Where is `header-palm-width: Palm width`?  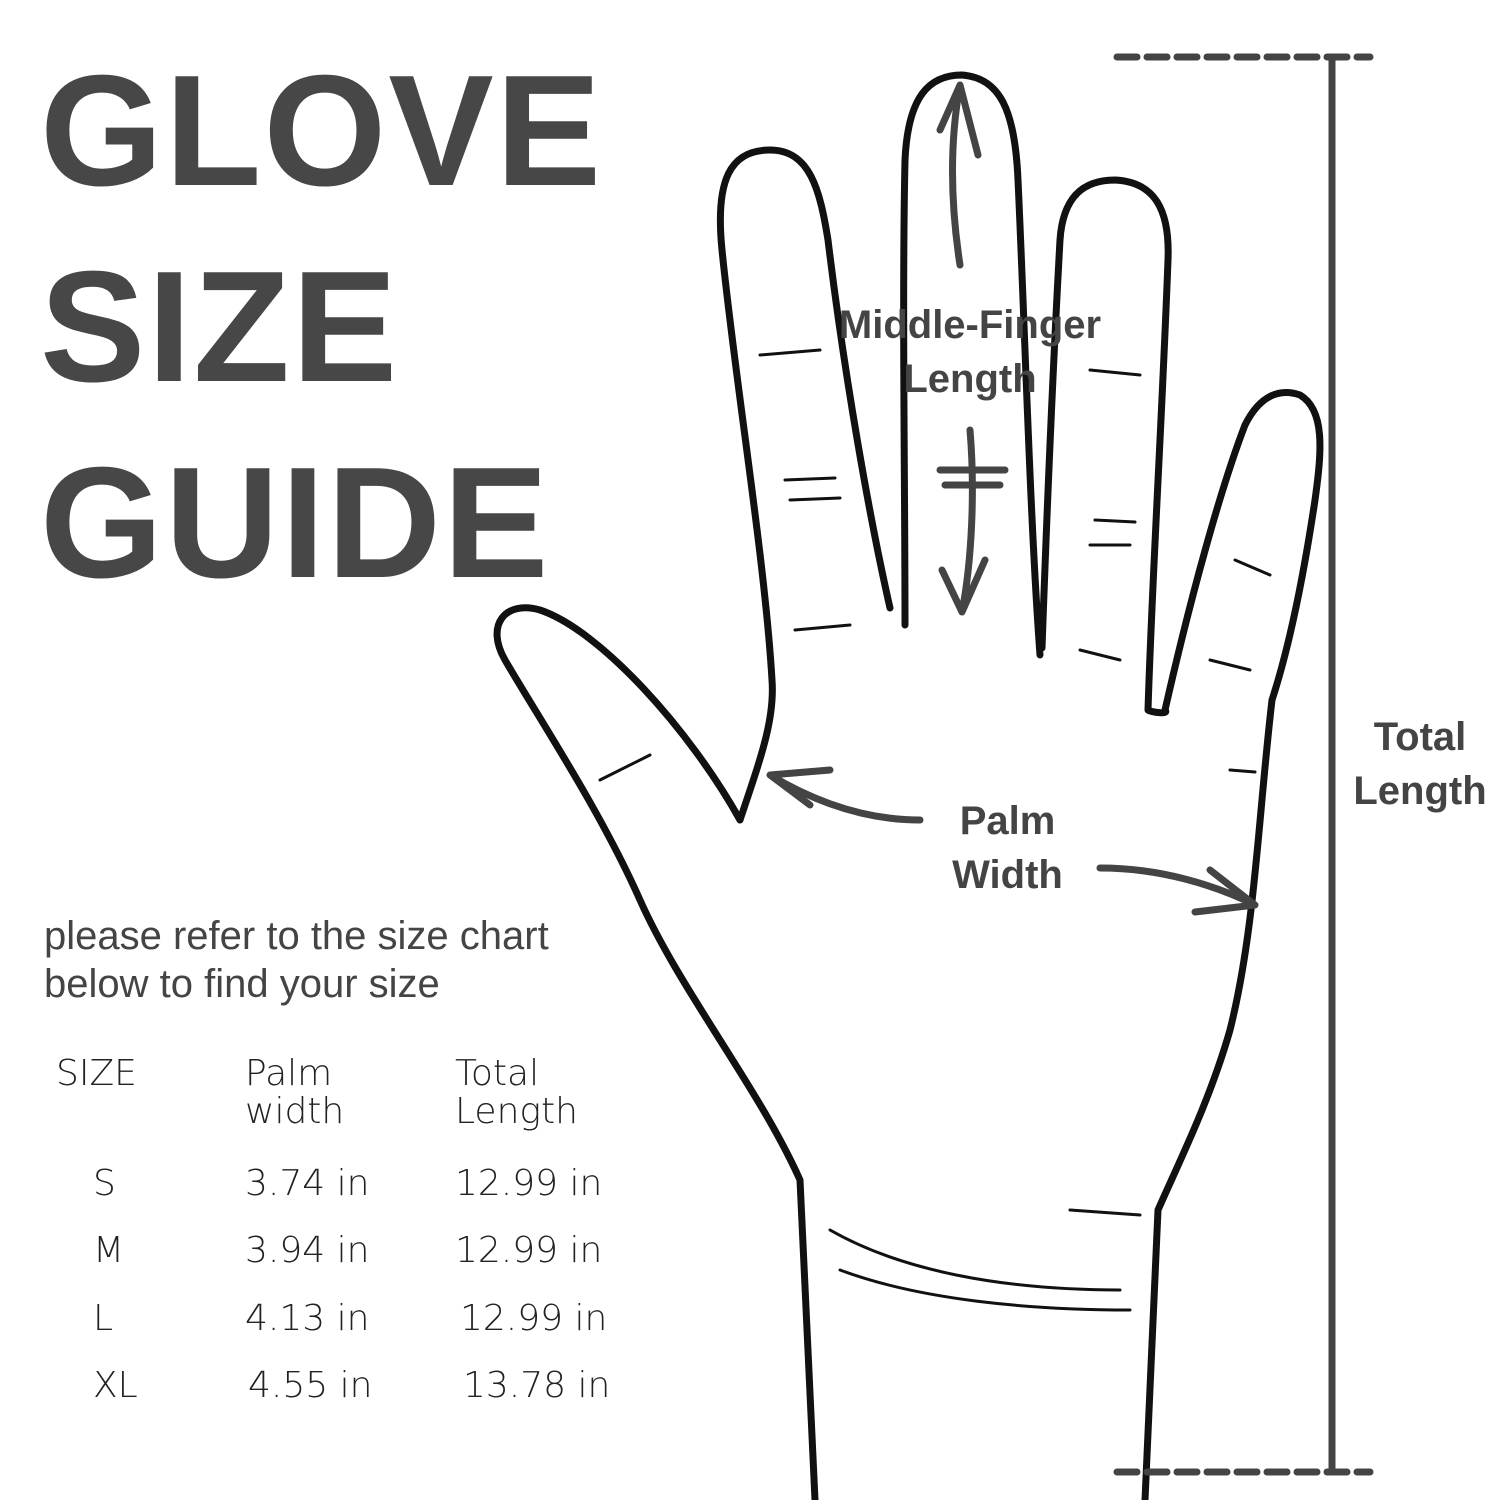
header-palm-width: Palm width is located at coordinates (294, 1093).